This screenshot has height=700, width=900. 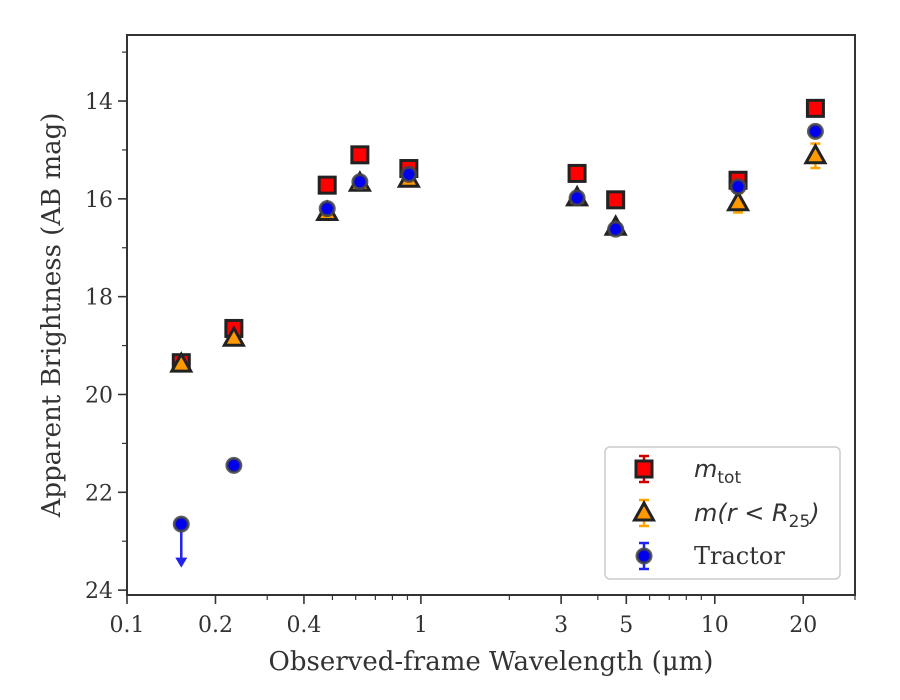 I want to click on legend-entry-mtot: mtot, so click(x=687, y=471).